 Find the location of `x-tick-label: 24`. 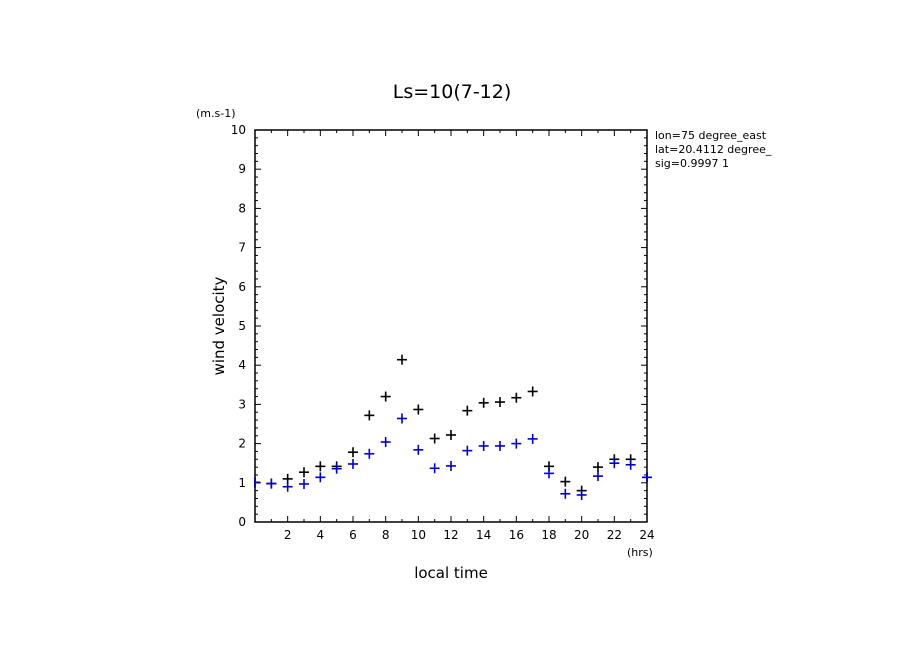

x-tick-label: 24 is located at coordinates (646, 535).